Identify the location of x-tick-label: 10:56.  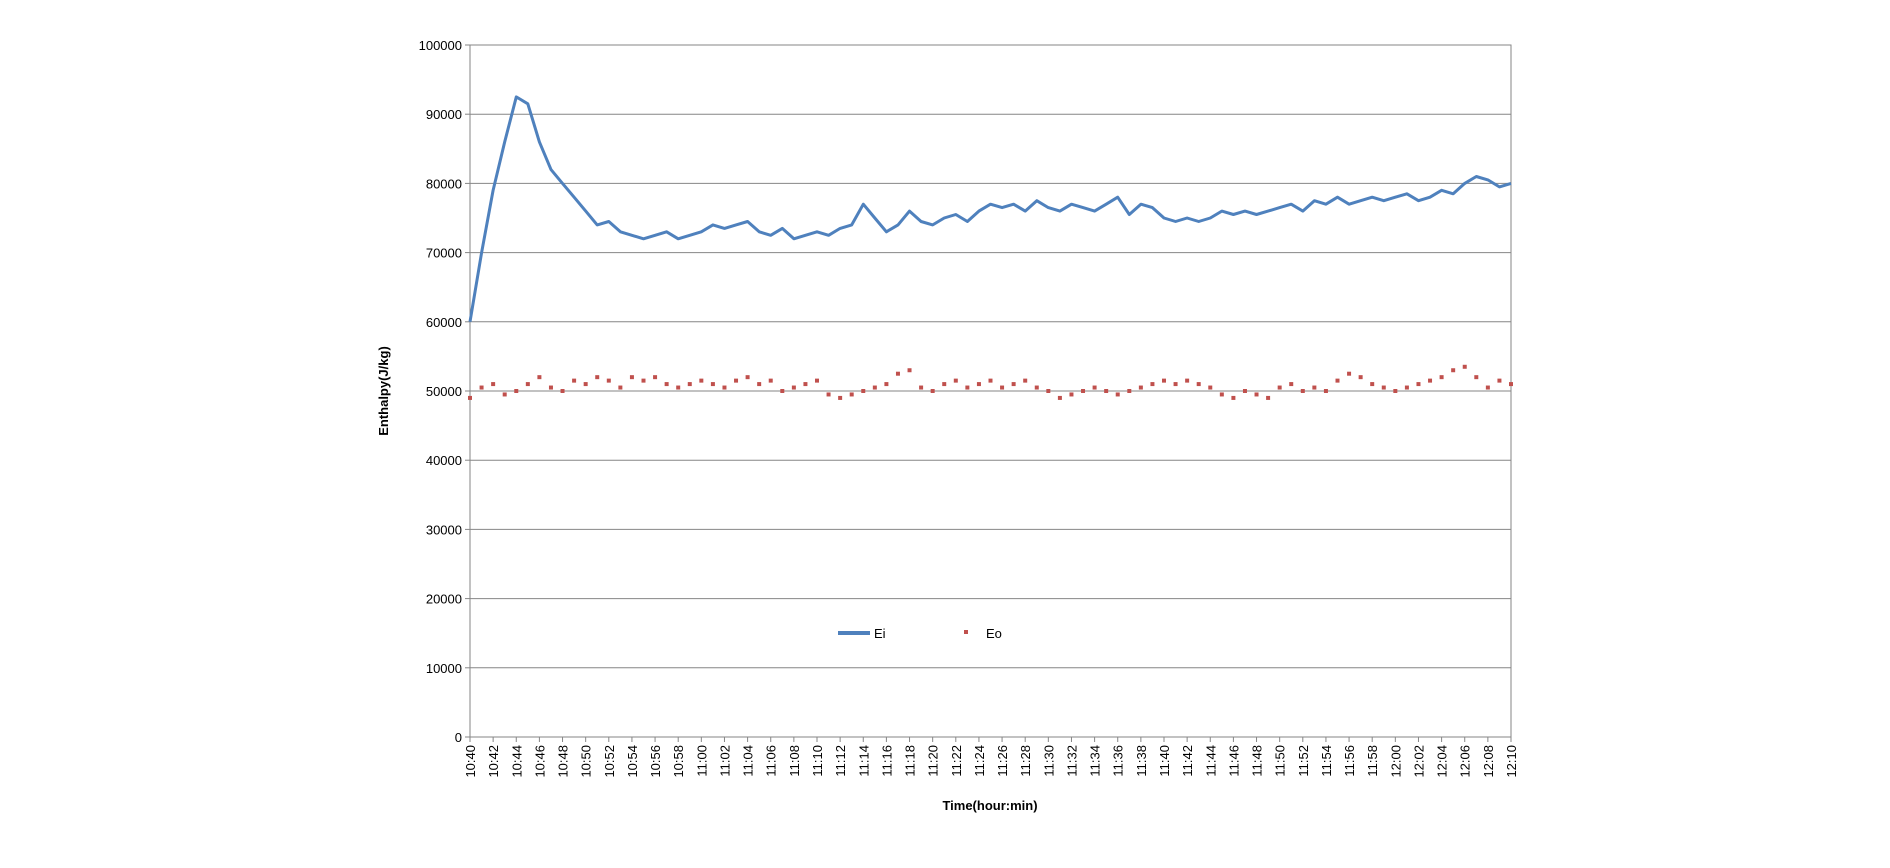
(655, 761).